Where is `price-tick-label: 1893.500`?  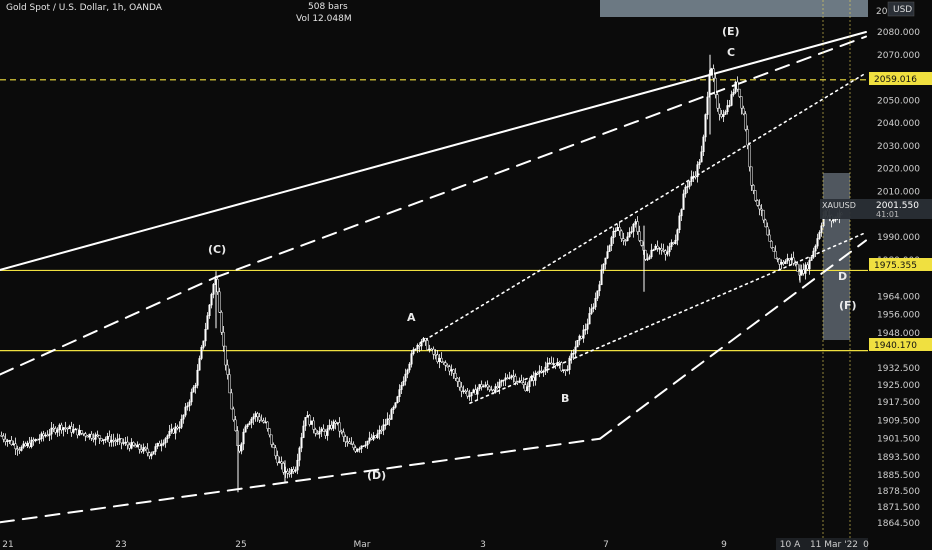 price-tick-label: 1893.500 is located at coordinates (898, 458).